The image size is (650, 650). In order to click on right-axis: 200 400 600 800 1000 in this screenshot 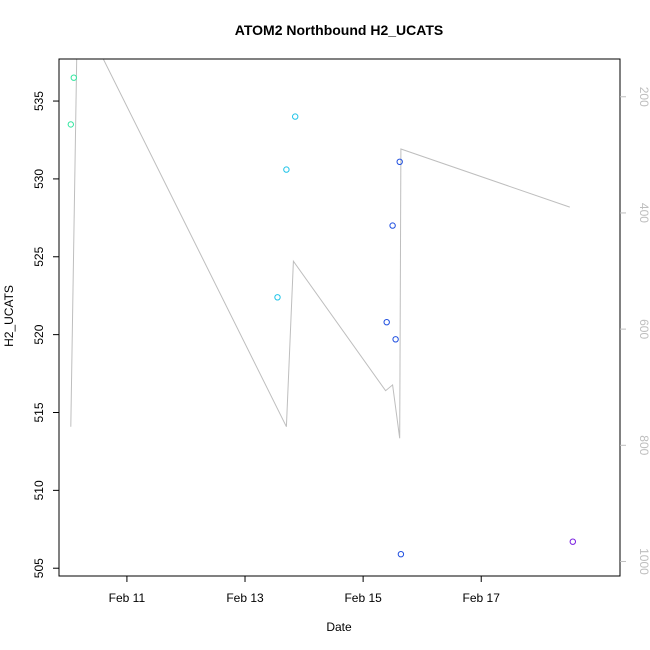, I will do `click(635, 331)`.